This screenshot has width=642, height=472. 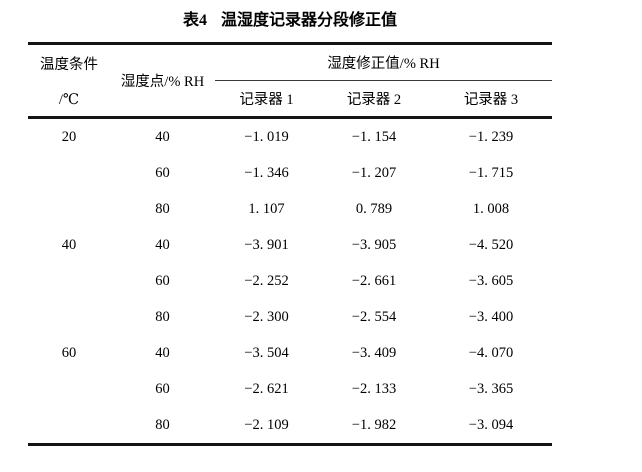 I want to click on value-cell-recorder1: −2. 109, so click(x=266, y=424).